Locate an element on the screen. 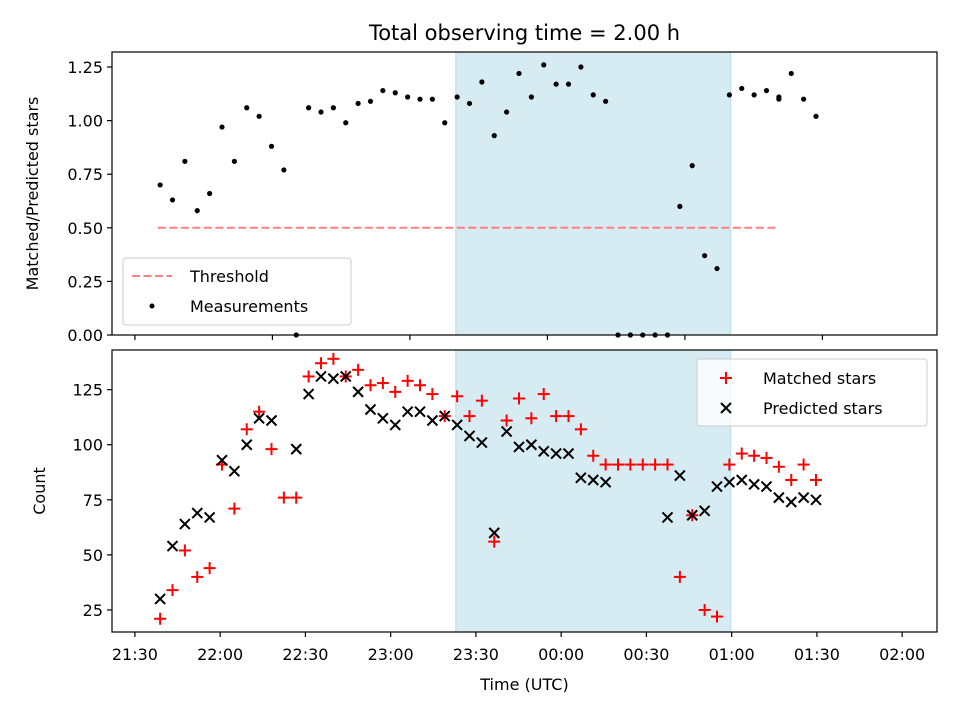 The image size is (960, 720). bottom-x-tick-label: 22:30 is located at coordinates (305, 654).